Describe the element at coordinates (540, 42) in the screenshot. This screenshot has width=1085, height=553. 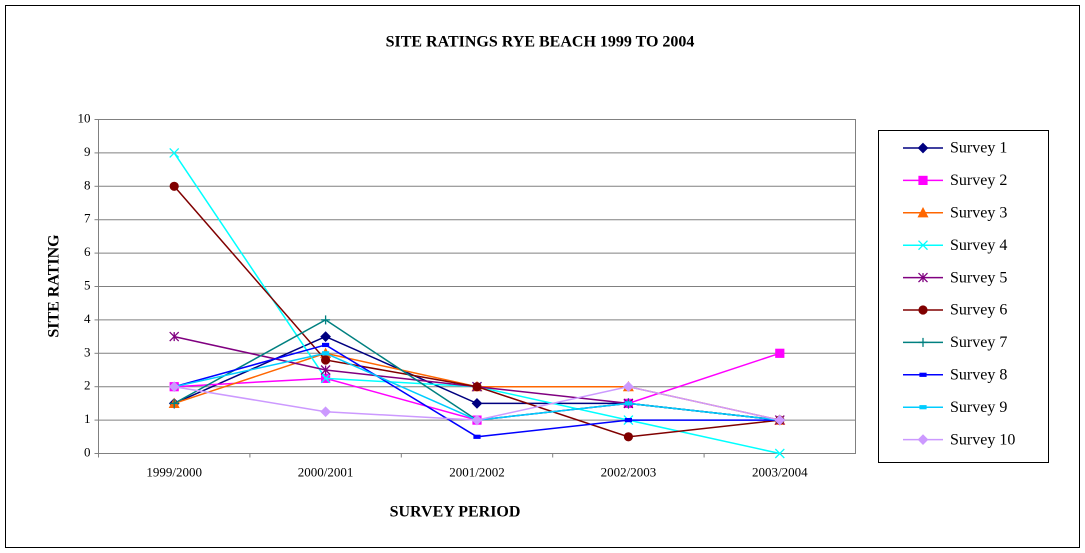
I see `chart-title: SITE RATINGS RYE BEACH 1999 TO 2004` at that location.